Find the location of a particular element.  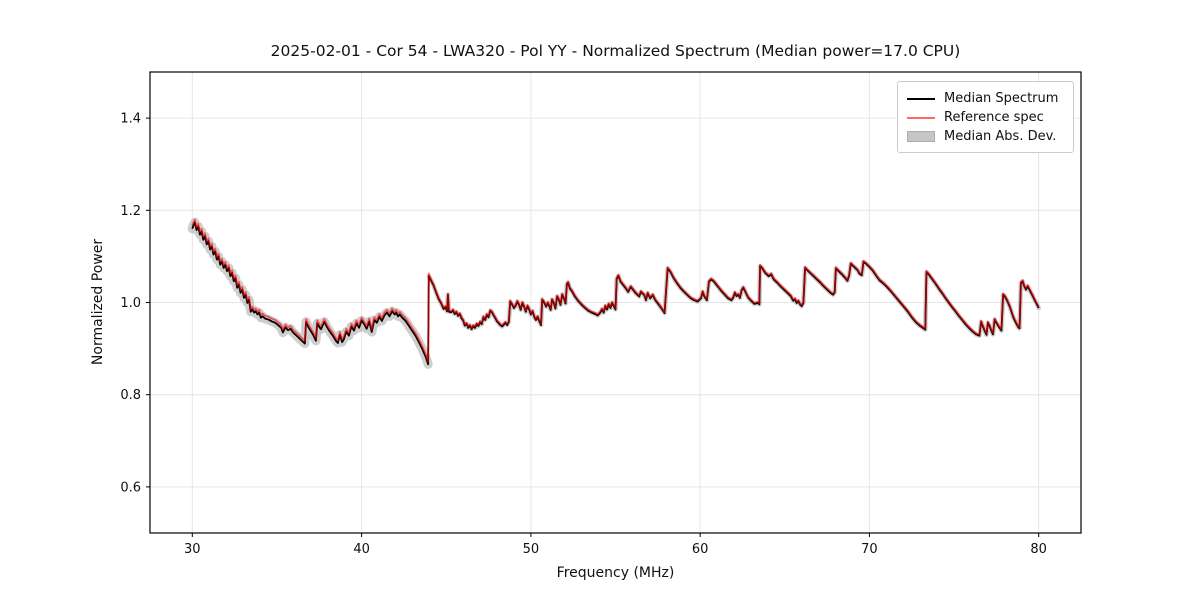

legend-item-reference-spec: Reference spec is located at coordinates (985, 117).